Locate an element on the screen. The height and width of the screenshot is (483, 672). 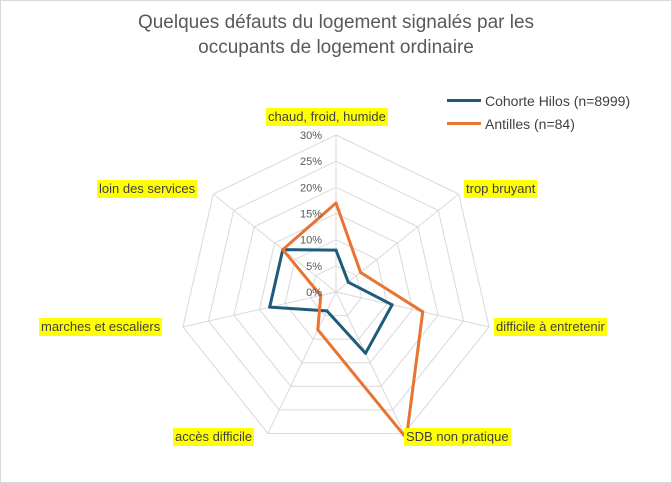
tick-label-4: 20% is located at coordinates (311, 188).